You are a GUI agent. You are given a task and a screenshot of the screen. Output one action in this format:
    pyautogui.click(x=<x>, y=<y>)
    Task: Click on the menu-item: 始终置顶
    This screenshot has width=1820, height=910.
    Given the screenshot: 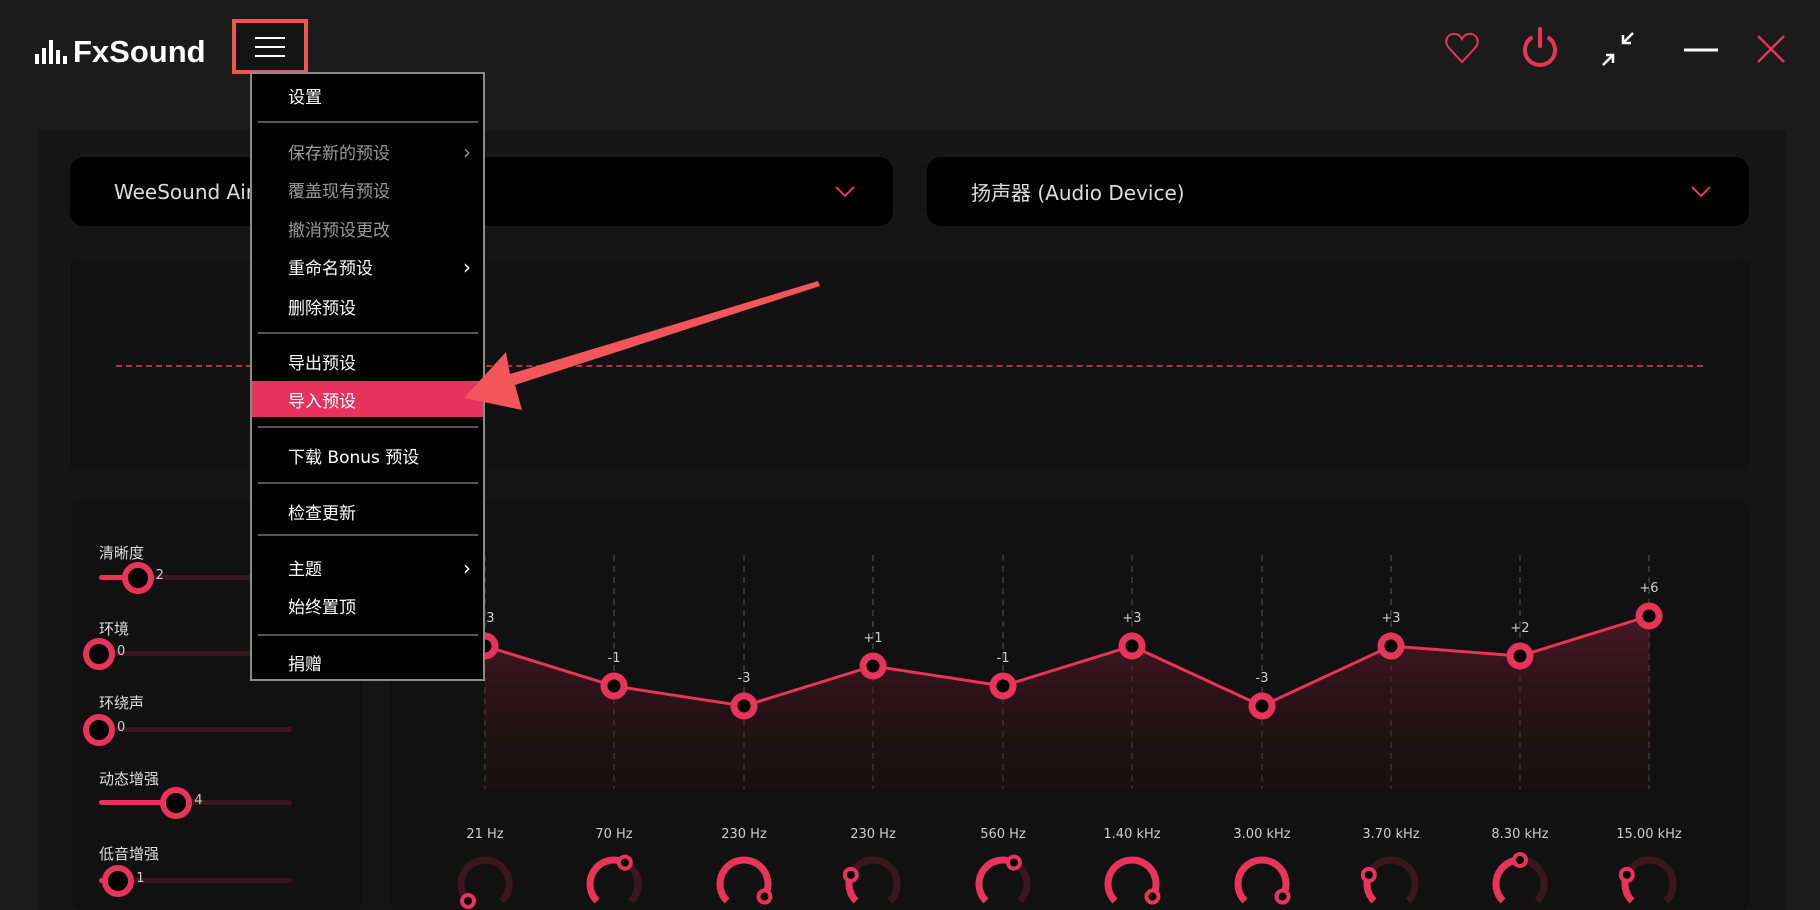 What is the action you would take?
    pyautogui.click(x=367, y=605)
    